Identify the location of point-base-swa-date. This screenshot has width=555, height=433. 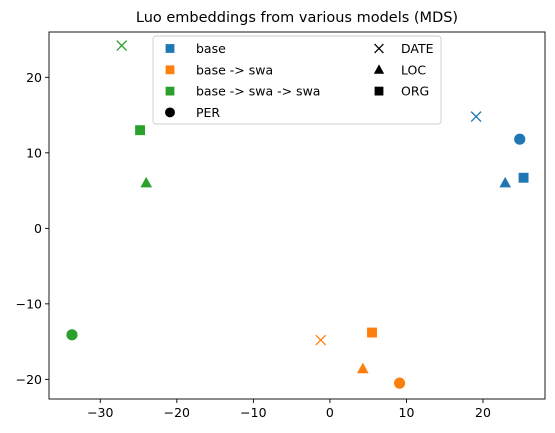
(321, 340).